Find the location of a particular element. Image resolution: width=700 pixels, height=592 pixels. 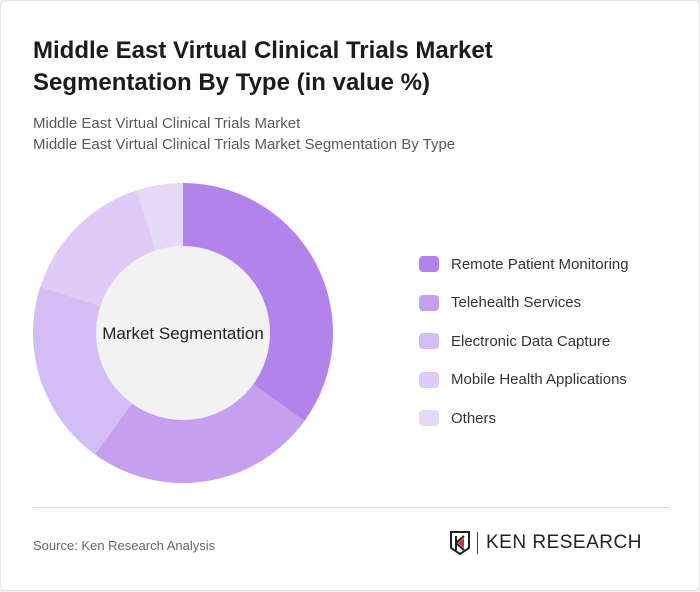

legend-item: Telehealth Services is located at coordinates (524, 303).